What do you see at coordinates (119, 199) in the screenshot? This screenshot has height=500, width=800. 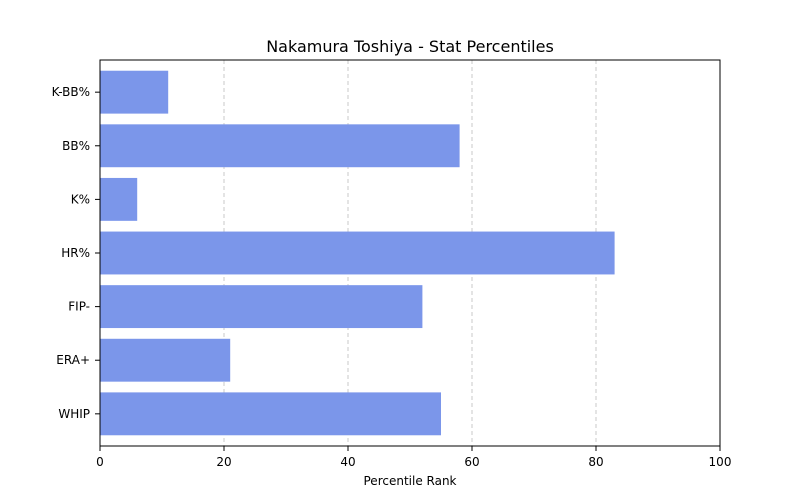 I see `bar-k-` at bounding box center [119, 199].